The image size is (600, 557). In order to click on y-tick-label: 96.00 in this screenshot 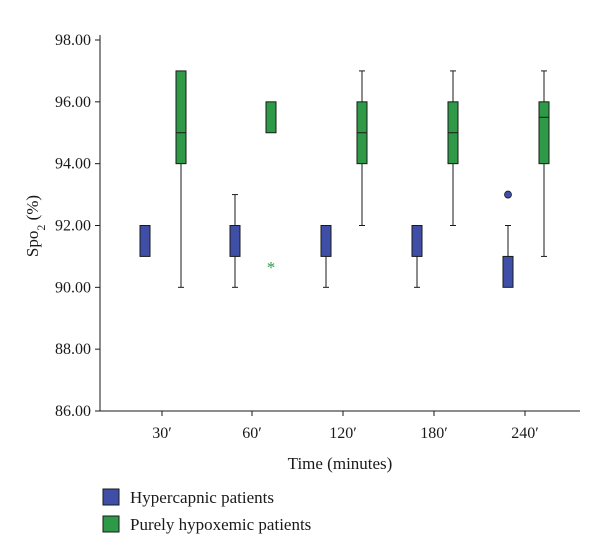, I will do `click(73, 102)`.